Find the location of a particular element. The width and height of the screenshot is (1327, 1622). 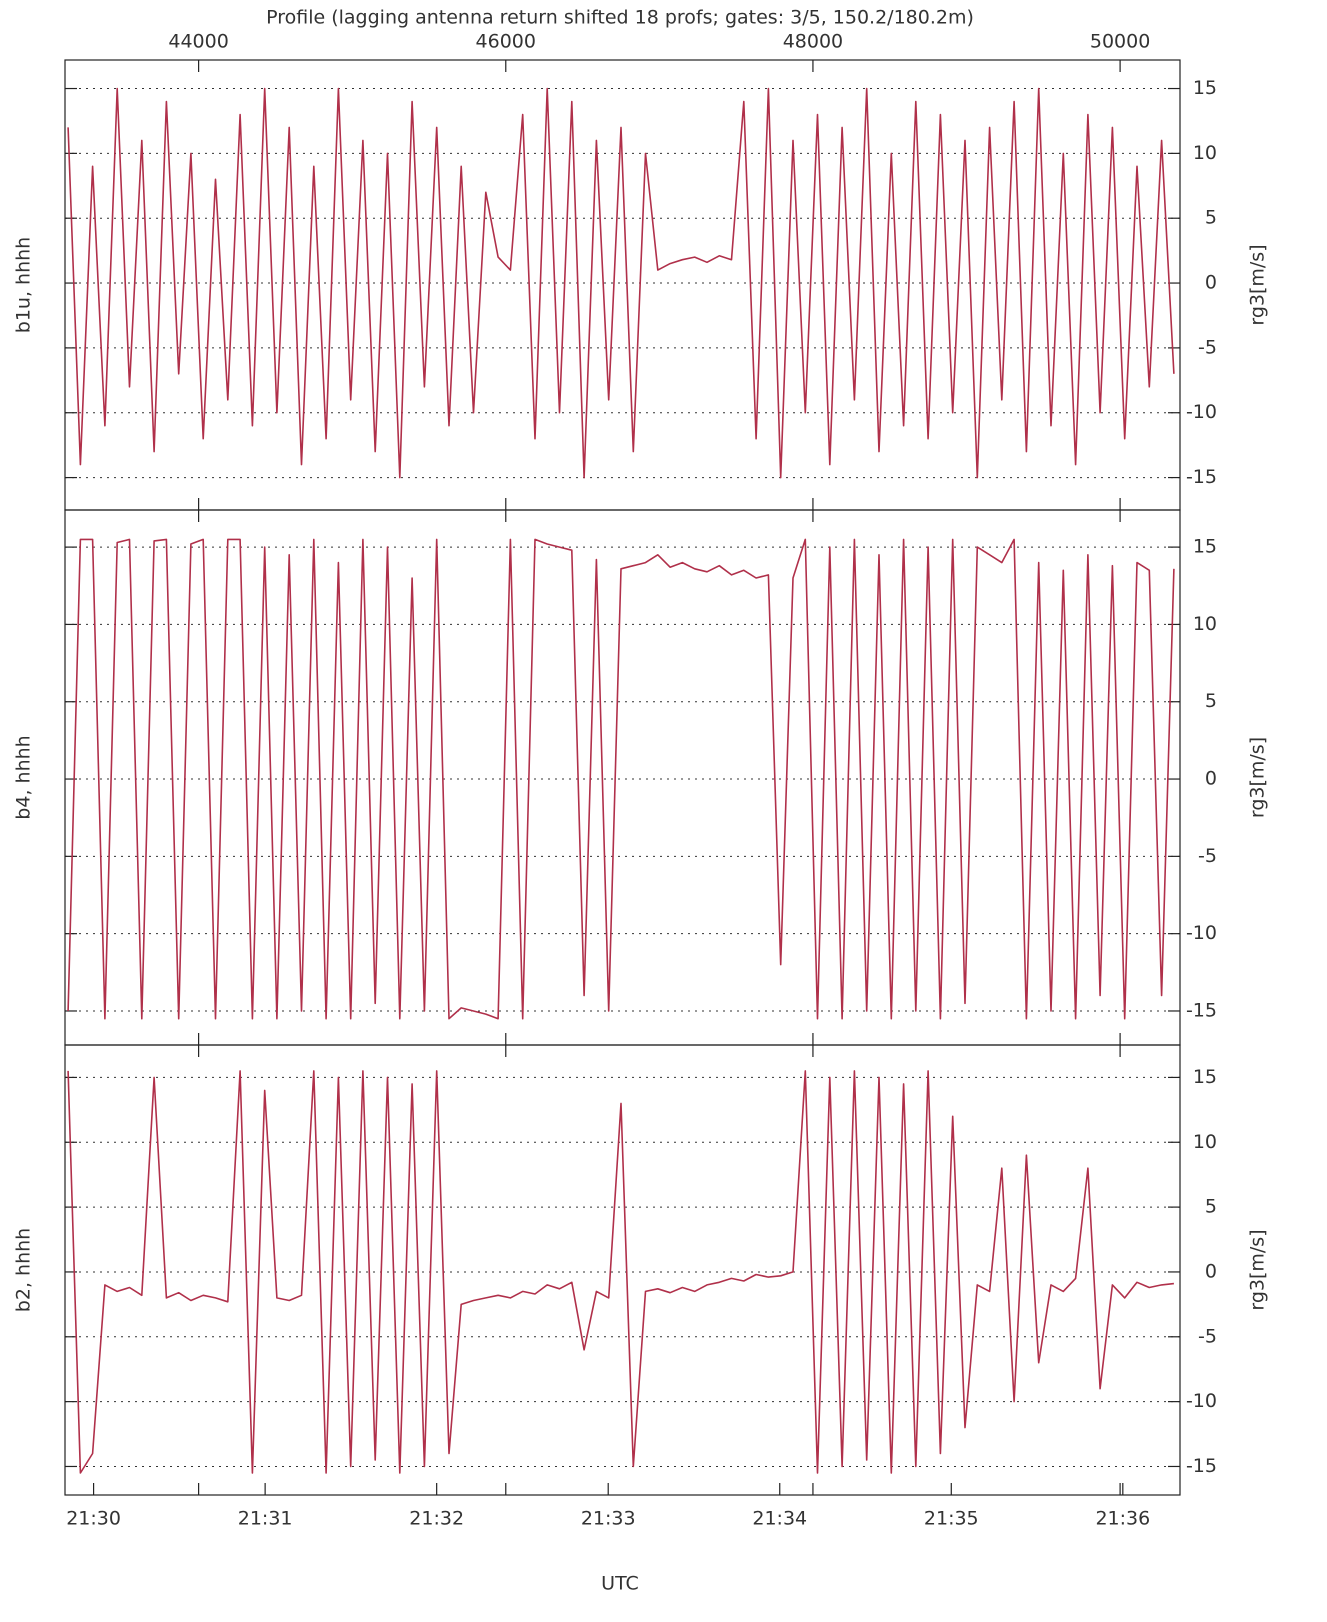

x2-tick-label: 21:32 is located at coordinates (436, 1519).